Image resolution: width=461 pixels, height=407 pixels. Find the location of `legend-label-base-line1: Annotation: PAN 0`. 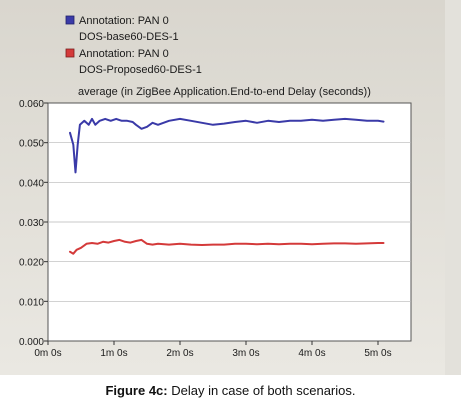

legend-label-base-line1: Annotation: PAN 0 is located at coordinates (124, 21).